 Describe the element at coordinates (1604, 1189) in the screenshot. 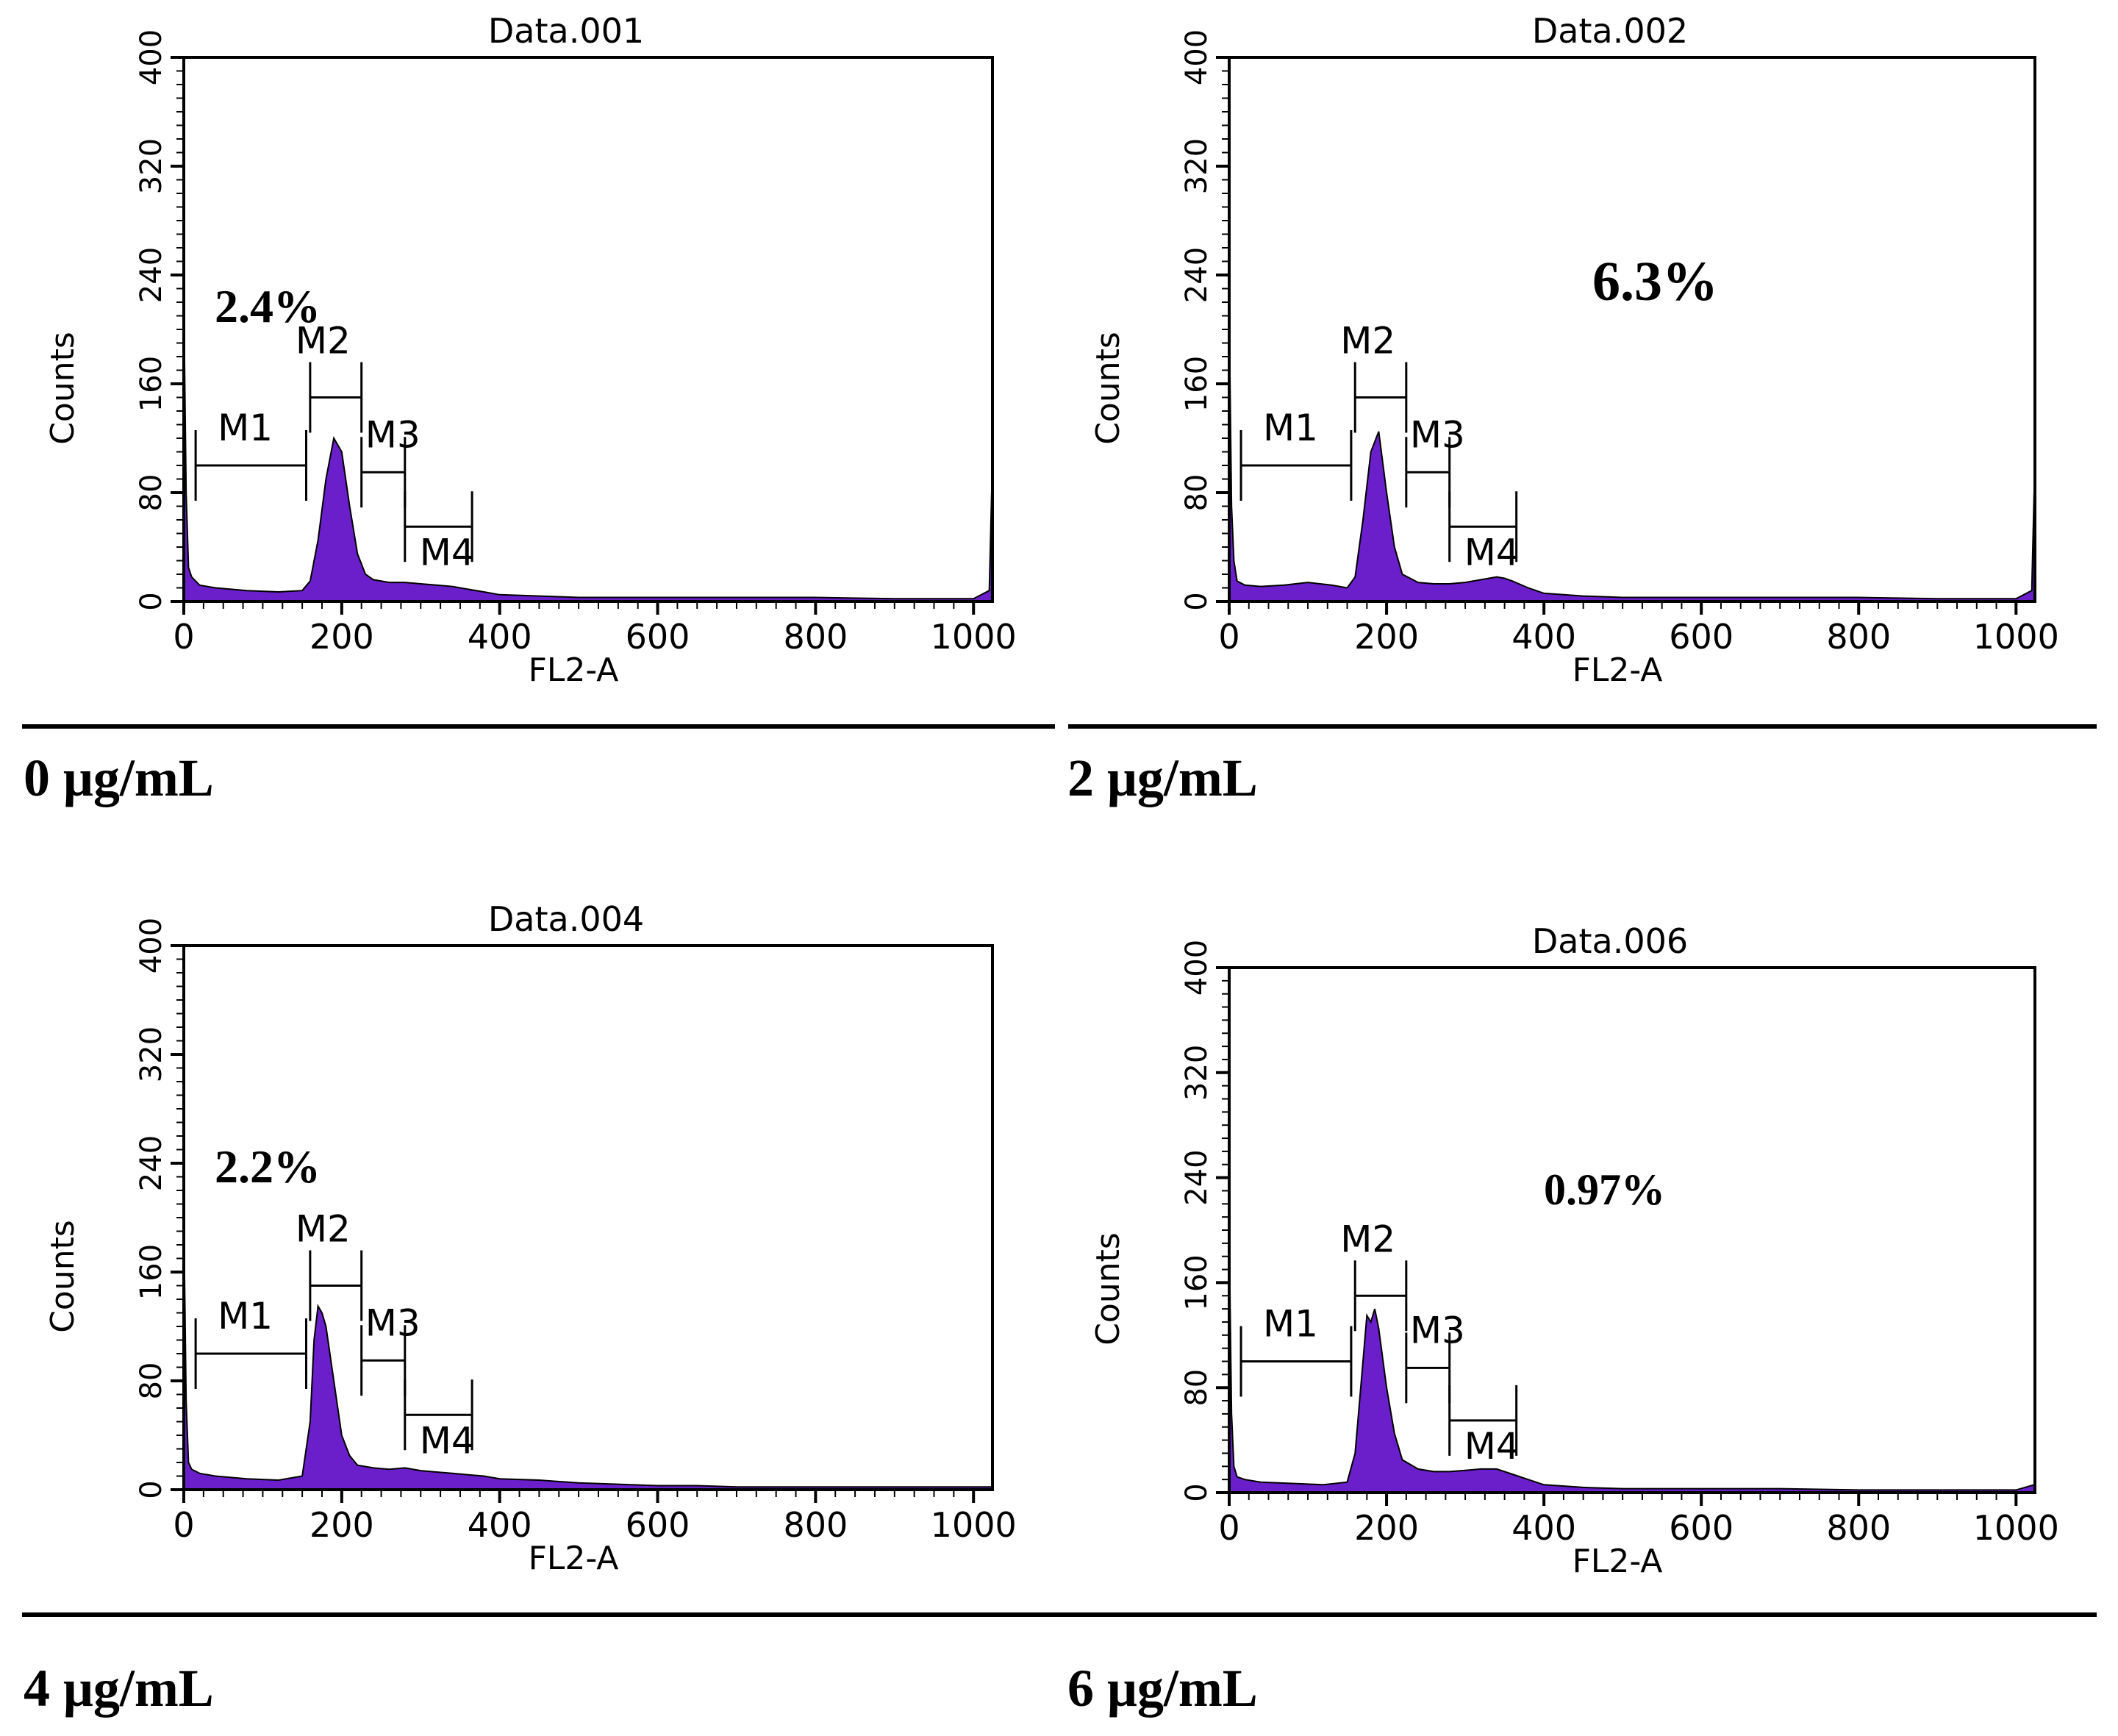

I see `percentage-annotation: 0.97%` at that location.